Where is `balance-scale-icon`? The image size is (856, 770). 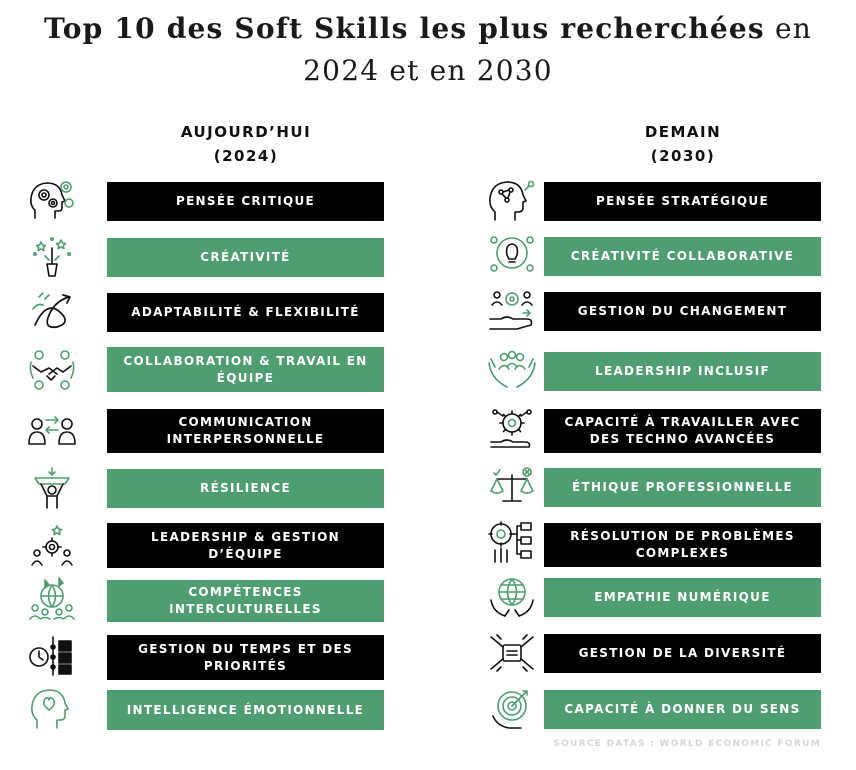
balance-scale-icon is located at coordinates (512, 487).